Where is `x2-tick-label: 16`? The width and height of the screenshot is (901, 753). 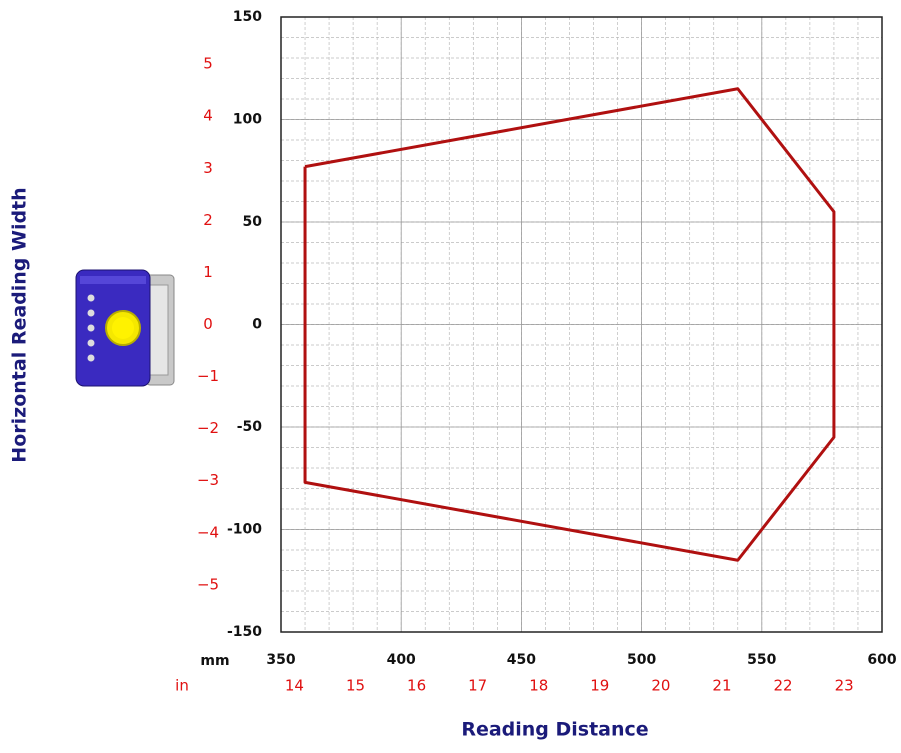
x2-tick-label: 16 is located at coordinates (416, 686).